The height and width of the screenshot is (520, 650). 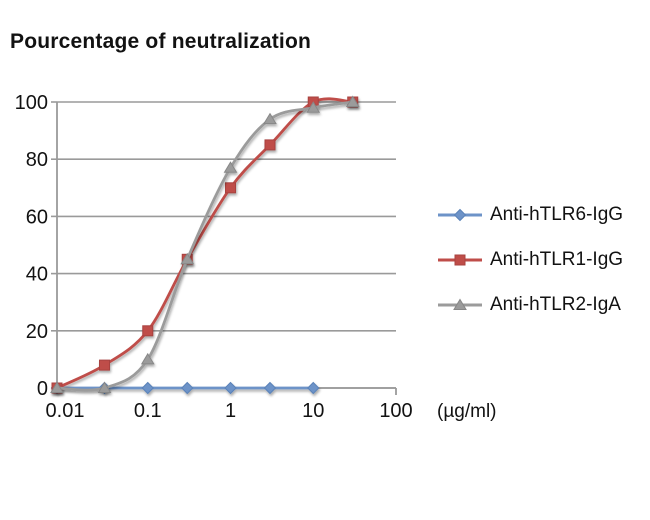 What do you see at coordinates (37, 217) in the screenshot?
I see `y-tick-label-60: 60` at bounding box center [37, 217].